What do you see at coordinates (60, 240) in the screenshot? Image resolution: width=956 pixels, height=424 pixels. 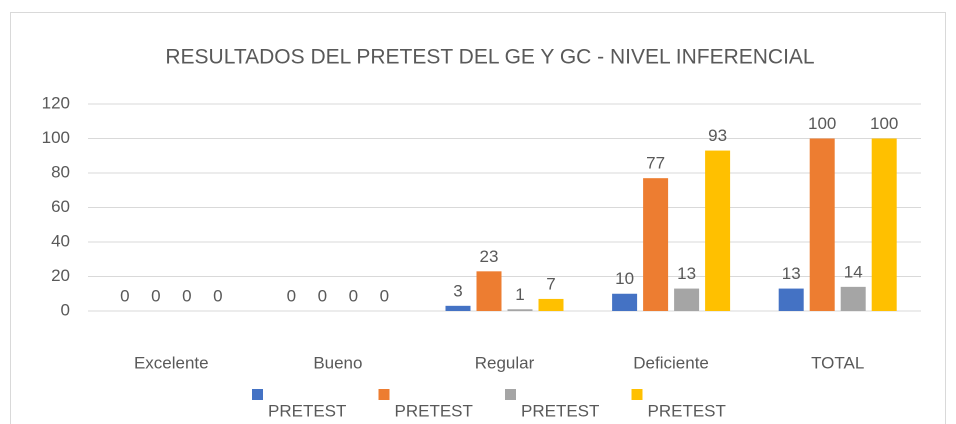 I see `y-tick-label: 40` at bounding box center [60, 240].